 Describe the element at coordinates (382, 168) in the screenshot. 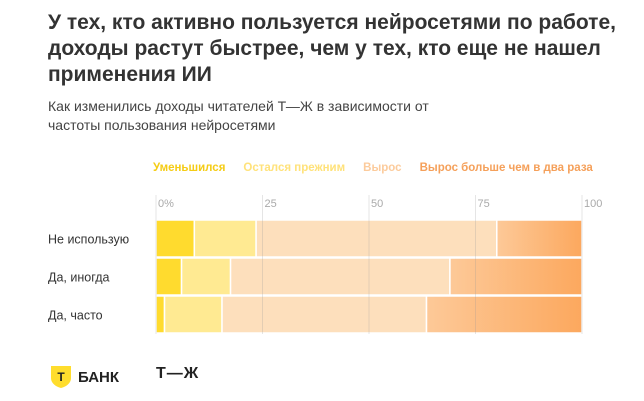

I see `legend-item: Вырос` at that location.